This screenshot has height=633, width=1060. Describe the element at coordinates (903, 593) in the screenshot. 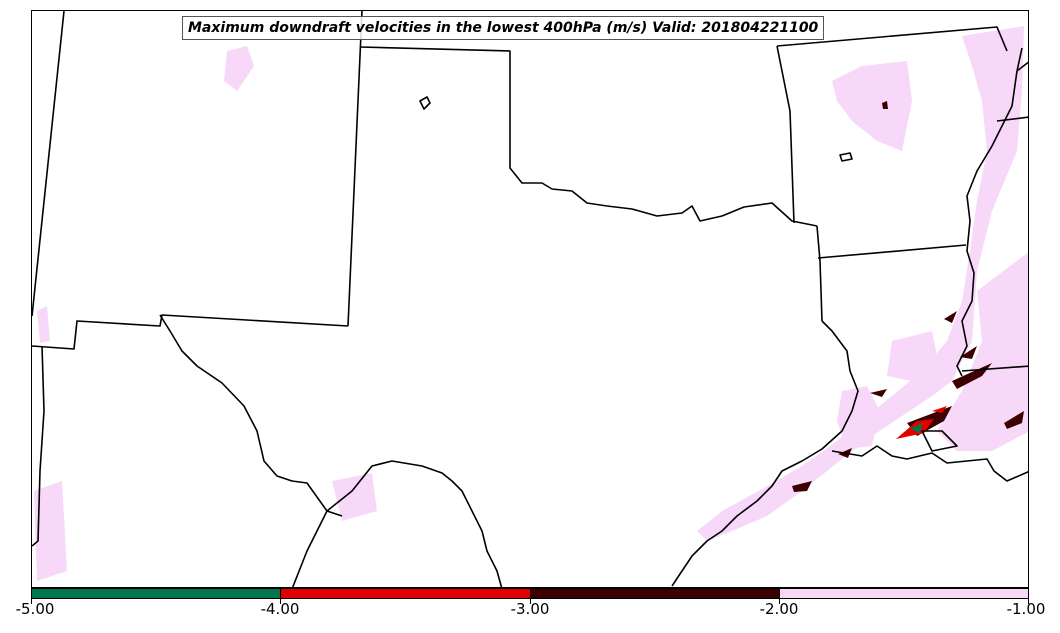

I see `colorbar-segment-weak` at that location.